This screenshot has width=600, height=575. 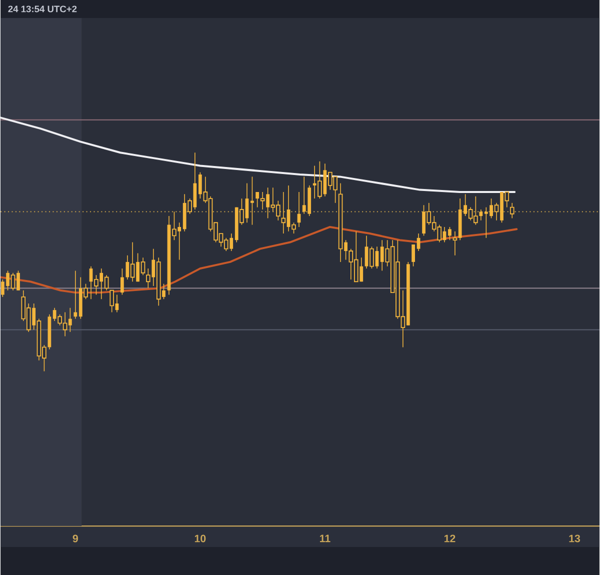 What do you see at coordinates (450, 538) in the screenshot?
I see `x-tick-label: 12` at bounding box center [450, 538].